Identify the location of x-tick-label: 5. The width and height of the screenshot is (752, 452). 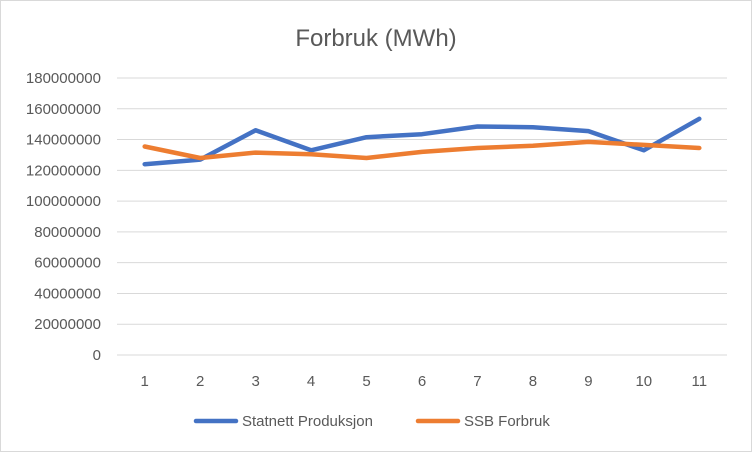
(366, 381).